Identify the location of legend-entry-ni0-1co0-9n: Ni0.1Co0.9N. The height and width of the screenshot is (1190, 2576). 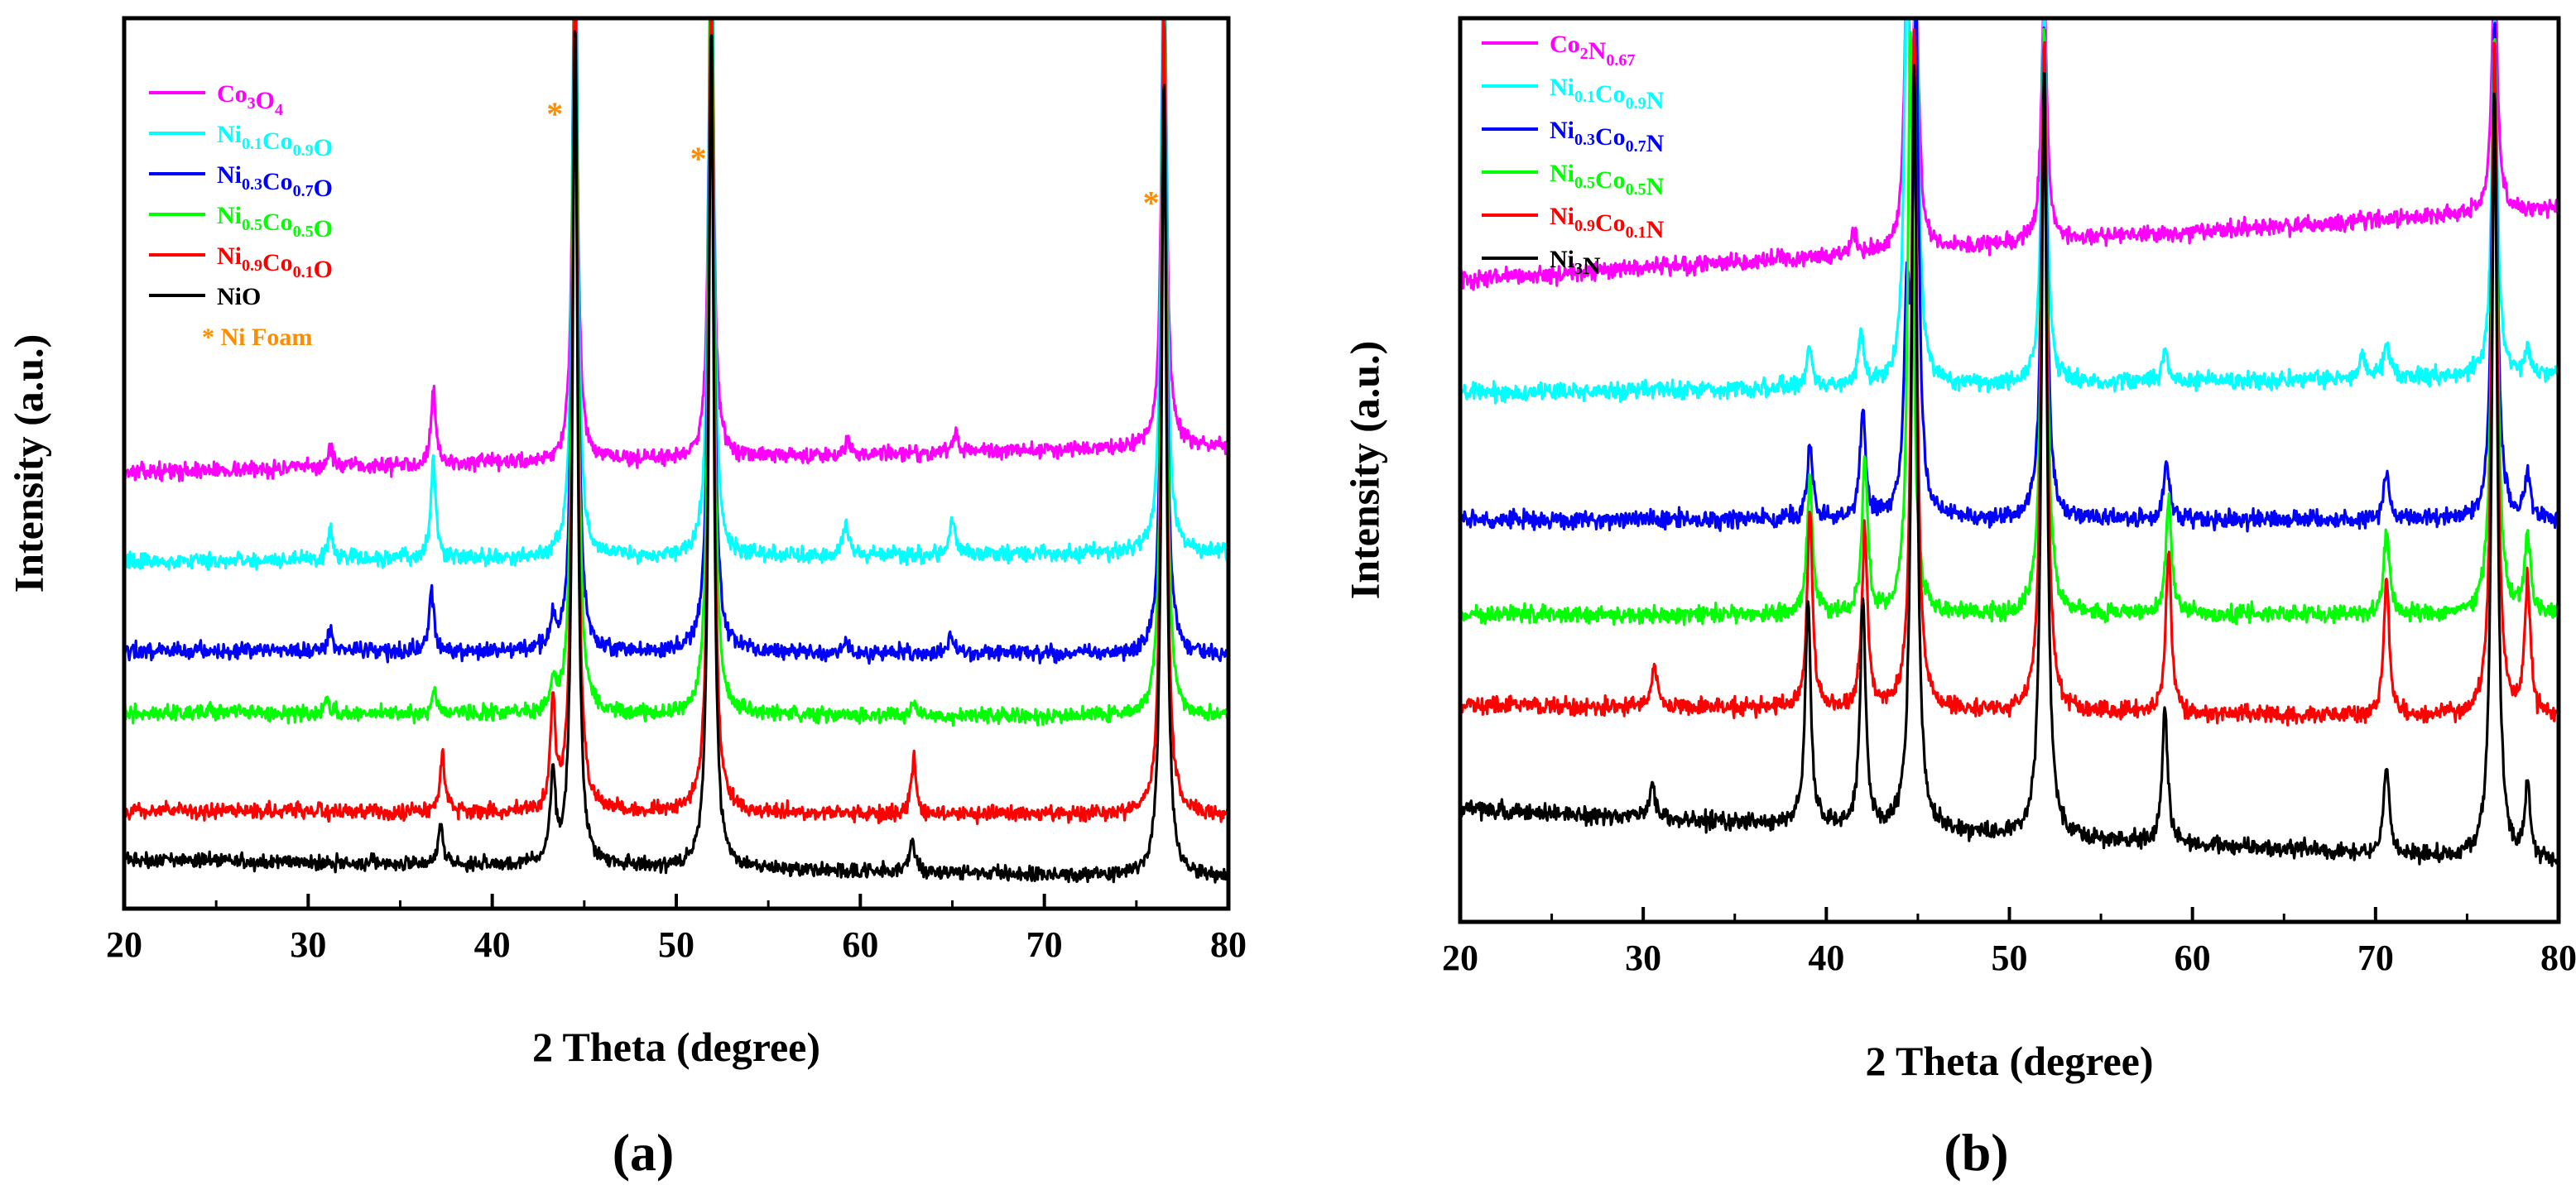
(1607, 94).